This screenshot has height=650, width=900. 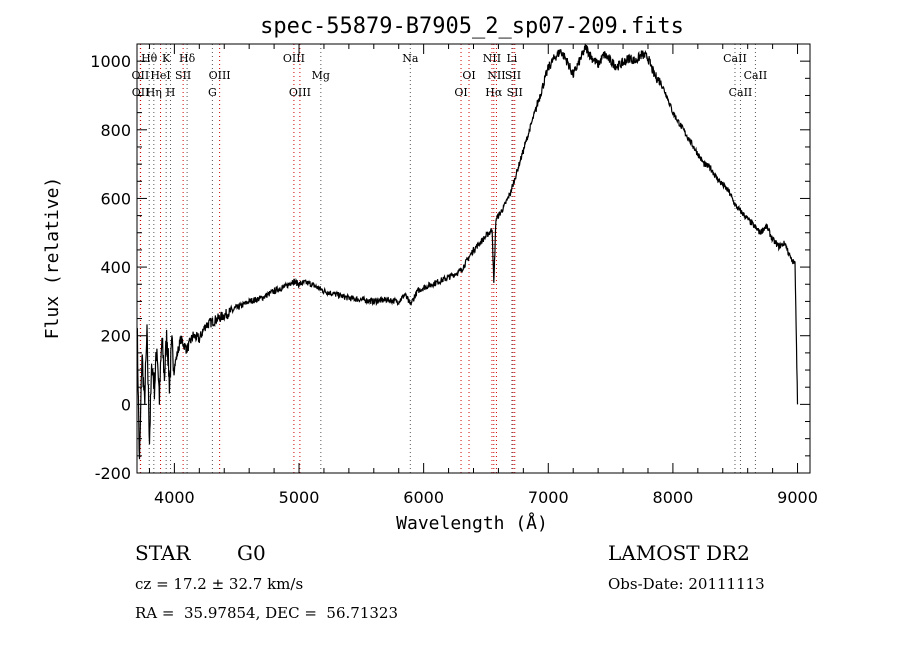 What do you see at coordinates (52, 258) in the screenshot?
I see `y-axis-label: Flux (relative)` at bounding box center [52, 258].